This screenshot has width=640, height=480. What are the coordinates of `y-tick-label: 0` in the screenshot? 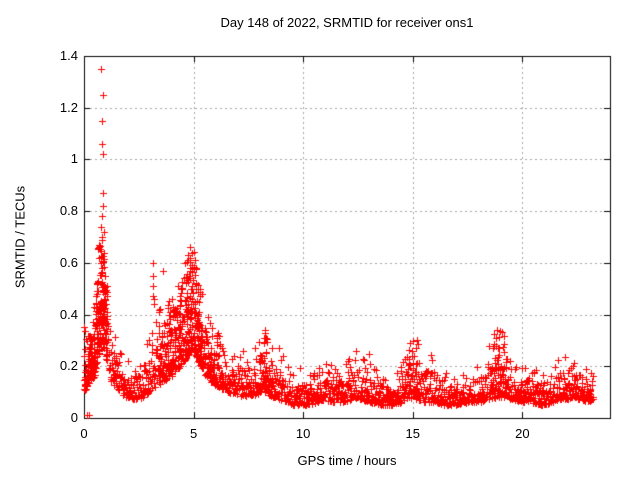 It's located at (74, 417).